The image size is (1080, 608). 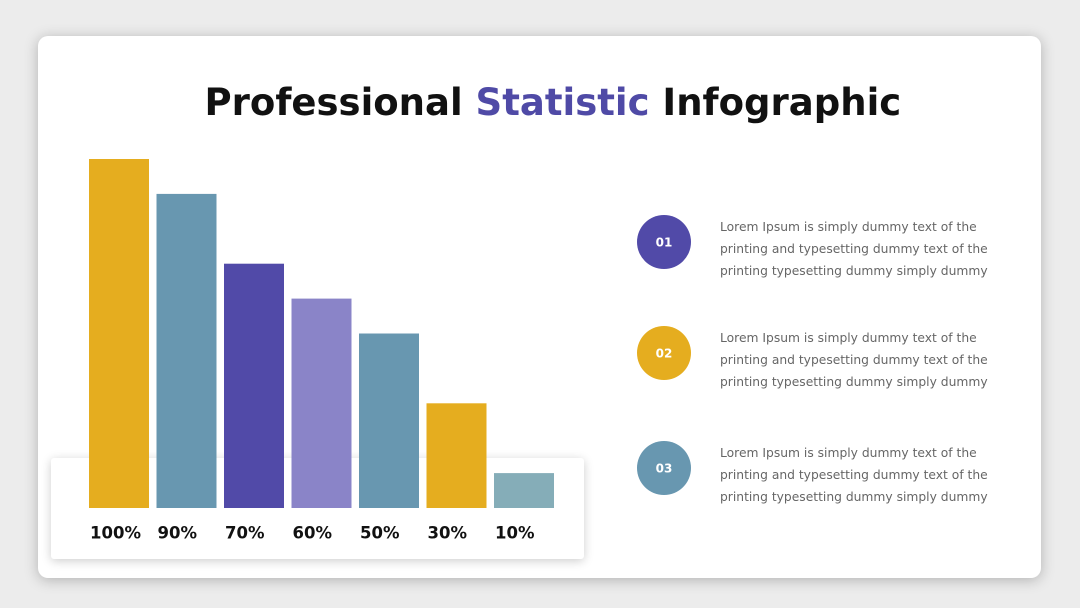 I want to click on badge-number: 02, so click(x=664, y=354).